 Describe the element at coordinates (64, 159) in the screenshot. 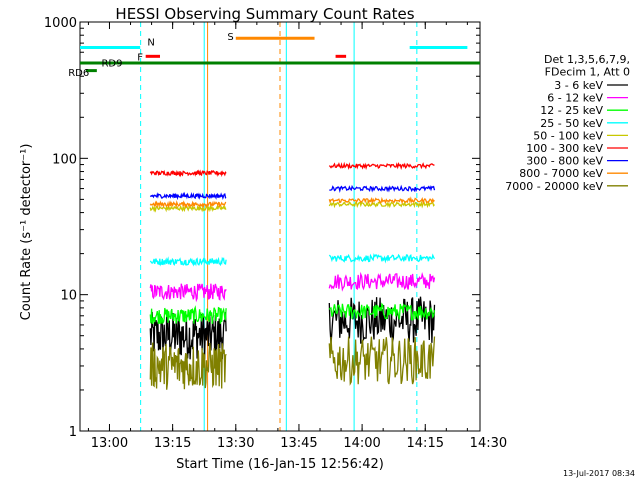

I see `y-tick-label-2: 100` at that location.